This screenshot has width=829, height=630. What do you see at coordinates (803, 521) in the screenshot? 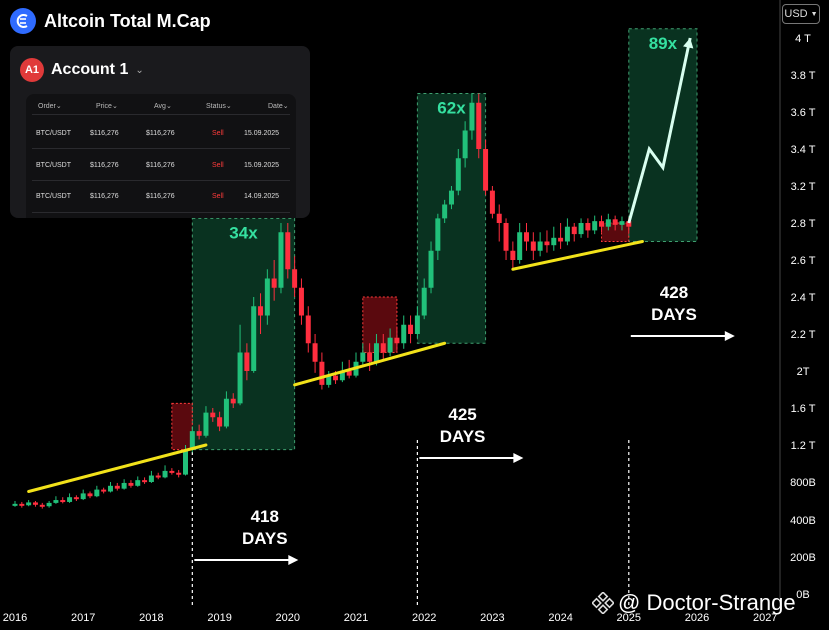
I see `y-tick-label: 400B` at bounding box center [803, 521].